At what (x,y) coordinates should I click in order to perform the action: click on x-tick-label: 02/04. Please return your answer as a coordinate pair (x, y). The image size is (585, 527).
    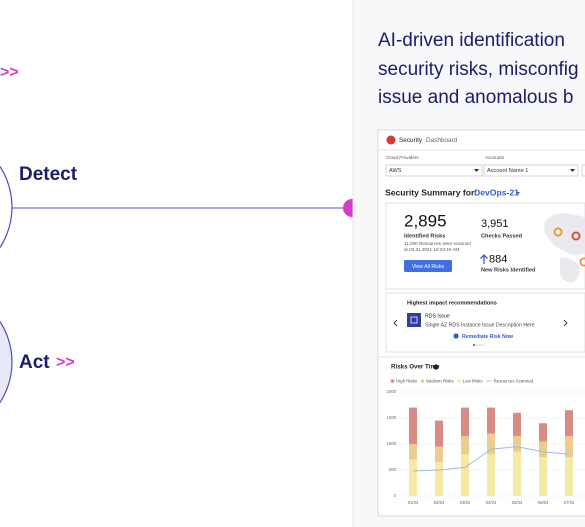
    Looking at the image, I should click on (439, 502).